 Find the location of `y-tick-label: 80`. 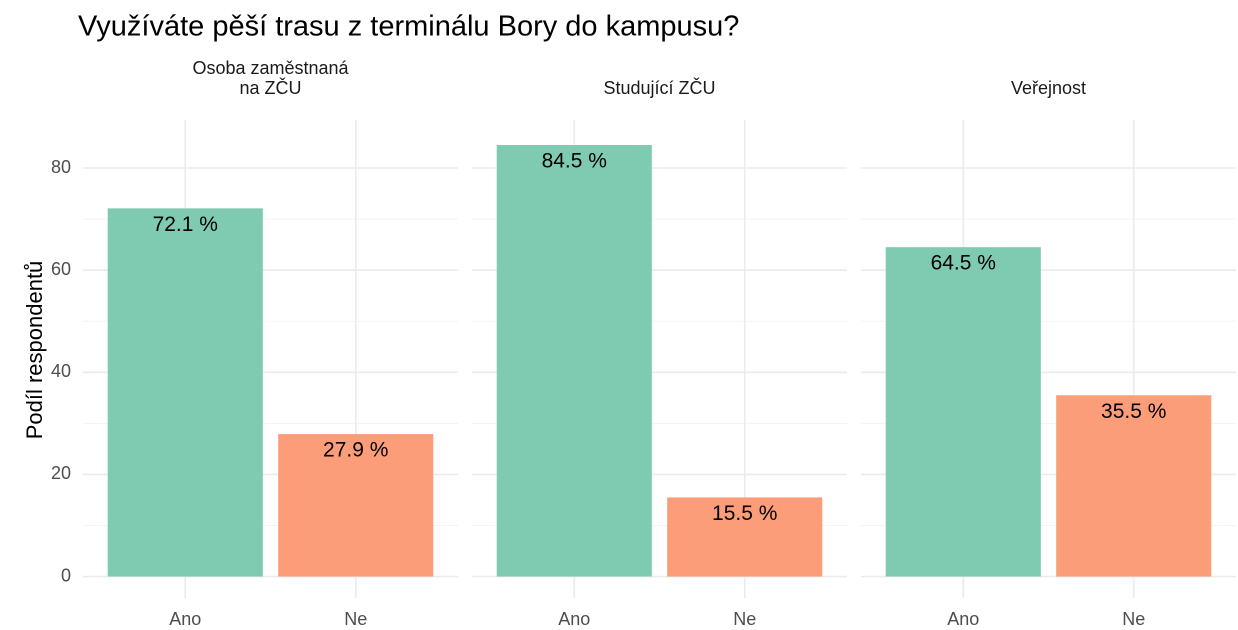

y-tick-label: 80 is located at coordinates (61, 167).